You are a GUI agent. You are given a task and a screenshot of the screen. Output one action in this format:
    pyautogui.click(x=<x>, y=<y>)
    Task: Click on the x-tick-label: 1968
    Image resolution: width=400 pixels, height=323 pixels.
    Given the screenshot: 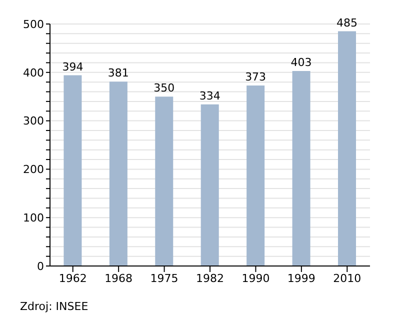 What is the action you would take?
    pyautogui.click(x=118, y=278)
    